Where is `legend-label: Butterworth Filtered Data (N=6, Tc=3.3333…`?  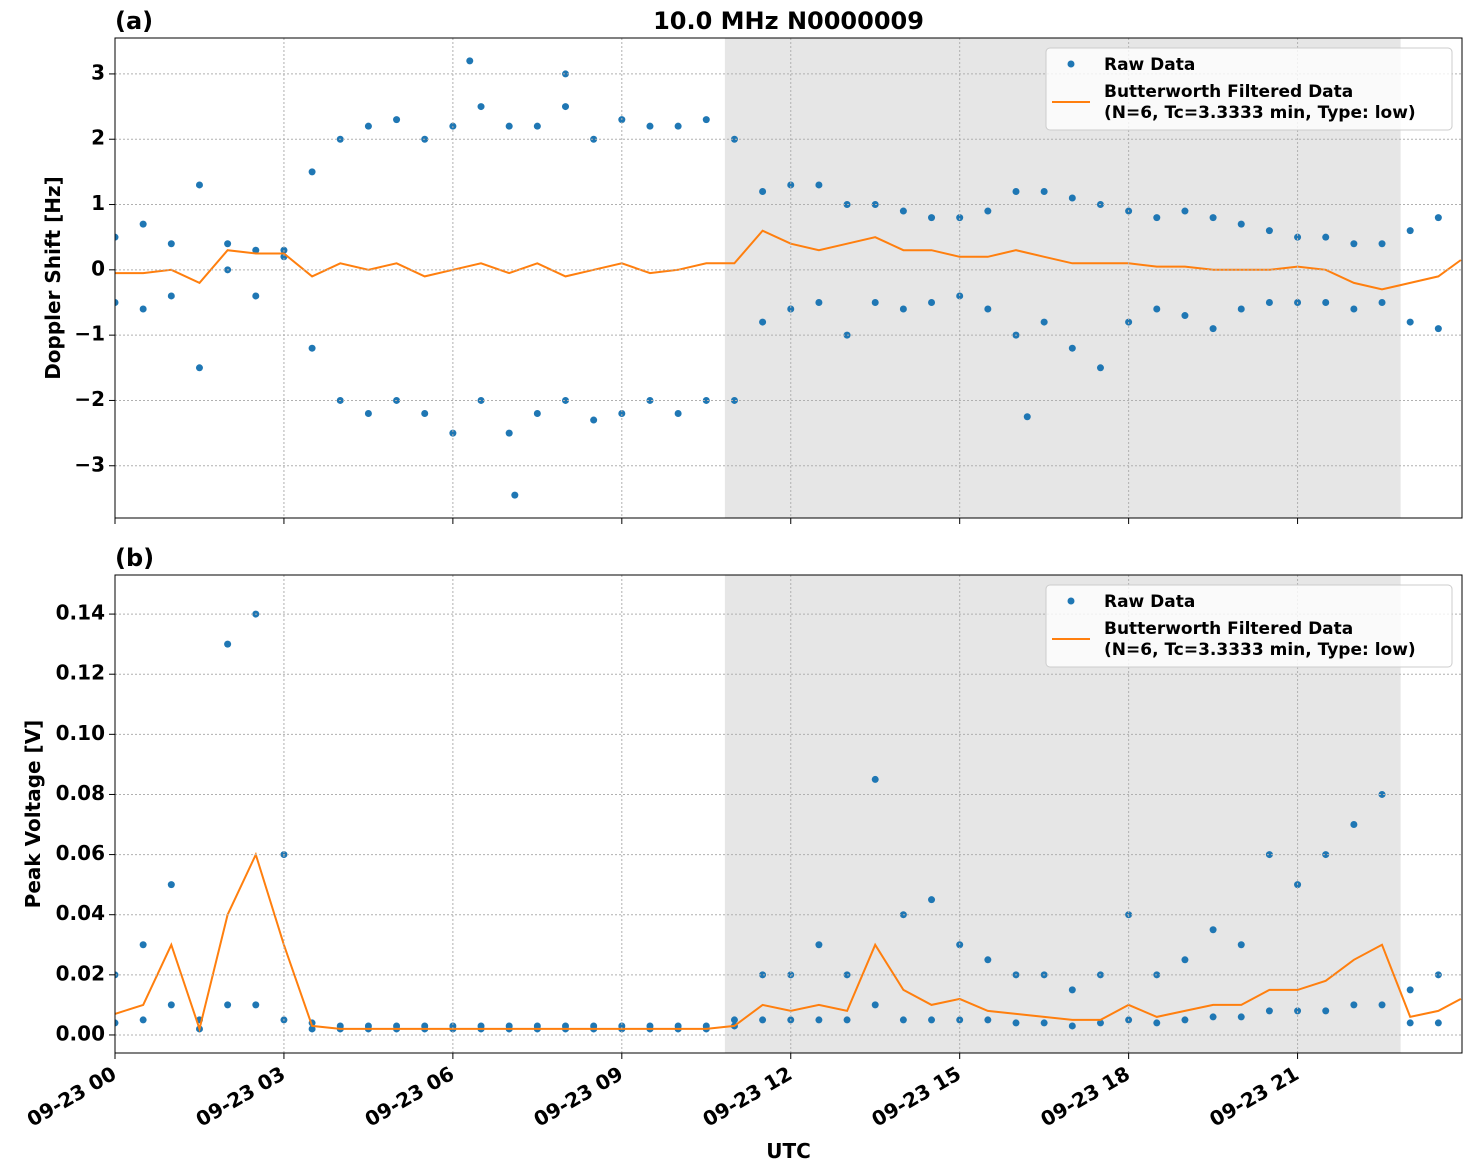 legend-label: Butterworth Filtered Data (N=6, Tc=3.3333… is located at coordinates (1260, 102).